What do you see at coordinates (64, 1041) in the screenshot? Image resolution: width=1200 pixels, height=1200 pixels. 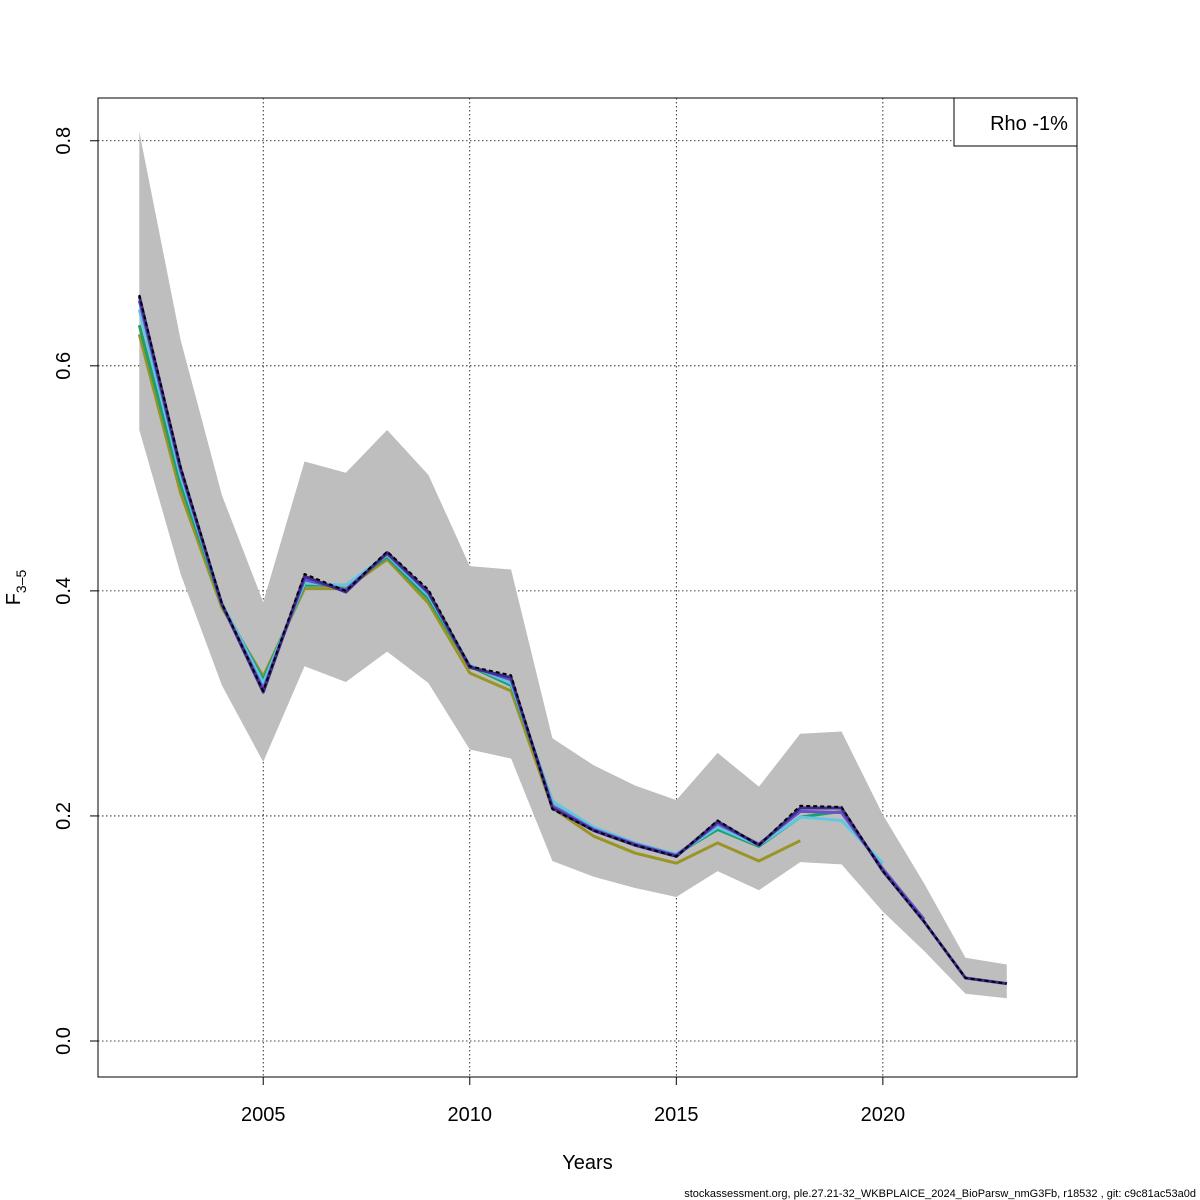 I see `y-tick-label-0: 0.0` at bounding box center [64, 1041].